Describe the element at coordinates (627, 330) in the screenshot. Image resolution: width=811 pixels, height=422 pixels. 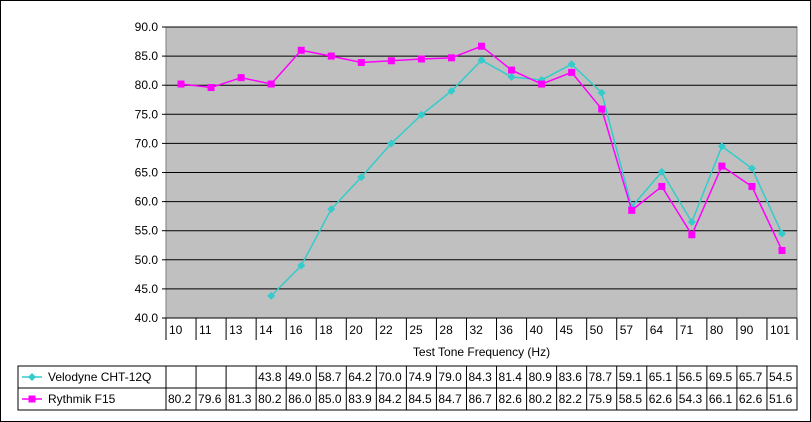
I see `x-tick-label: 57` at that location.